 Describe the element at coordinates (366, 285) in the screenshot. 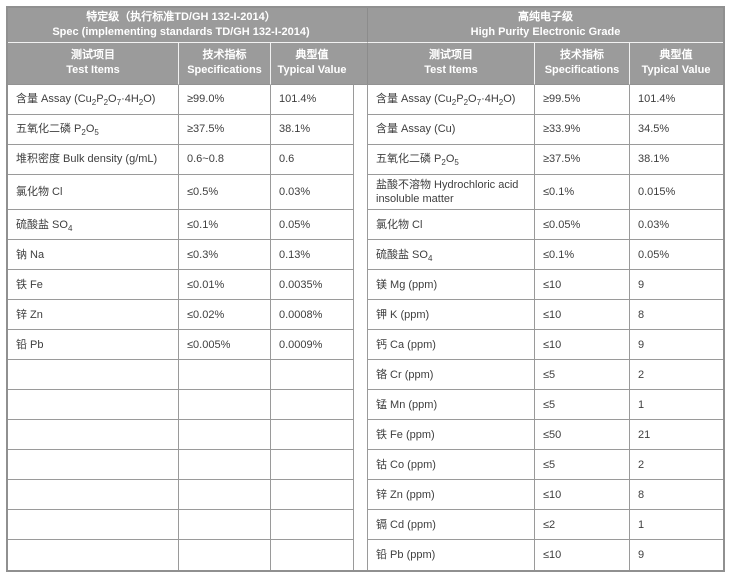

I see `table-row: 铁 Fe ≤0.01% 0.0035% 镁 Mg (ppm) ≤10 9` at that location.